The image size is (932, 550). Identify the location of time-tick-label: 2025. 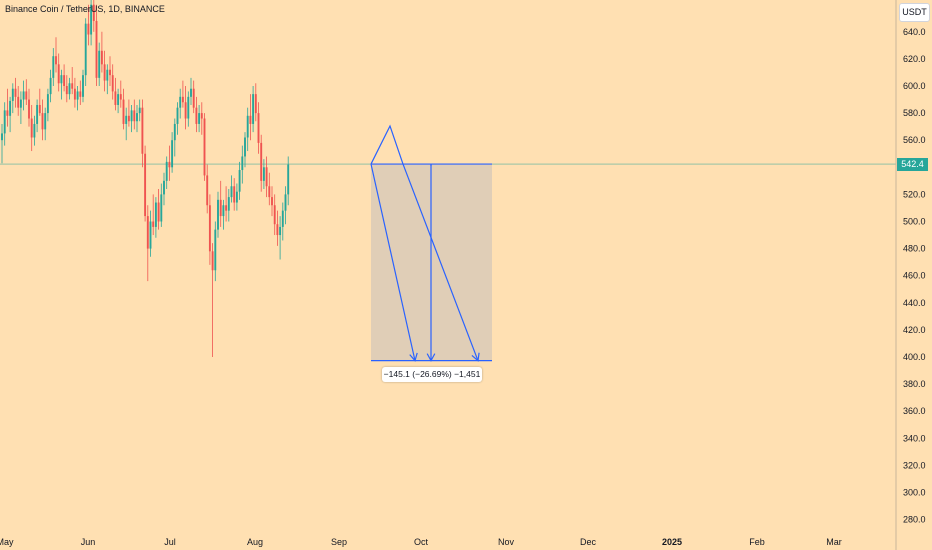
(672, 542).